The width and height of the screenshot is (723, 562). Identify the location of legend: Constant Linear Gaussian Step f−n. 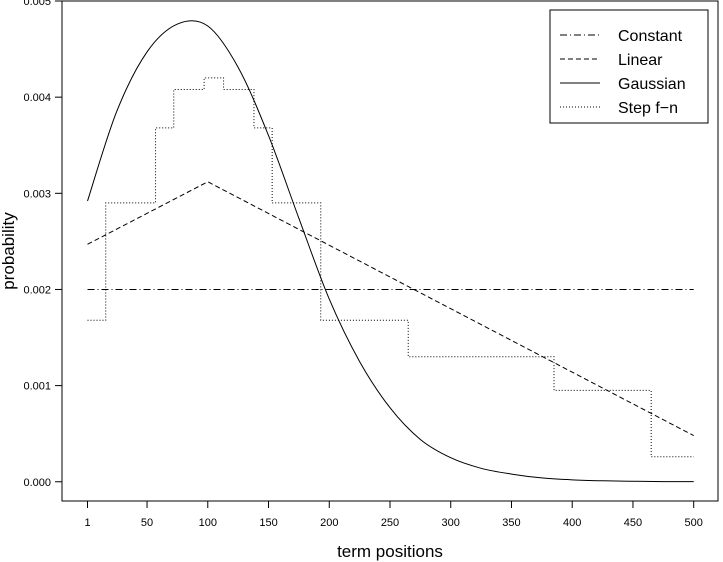
(629, 66).